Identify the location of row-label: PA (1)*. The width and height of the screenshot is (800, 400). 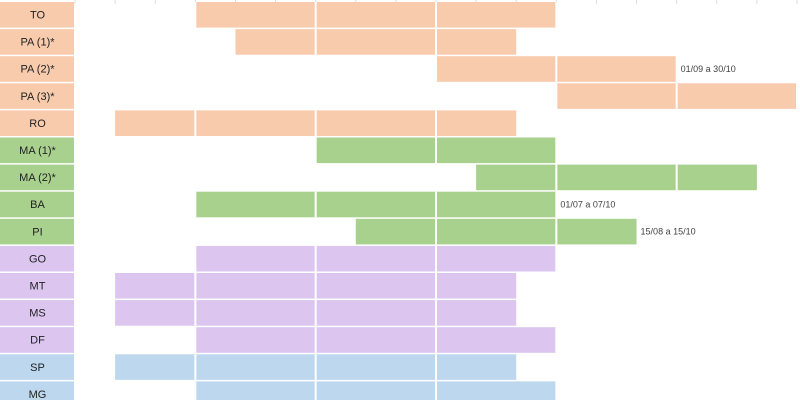
(37, 43).